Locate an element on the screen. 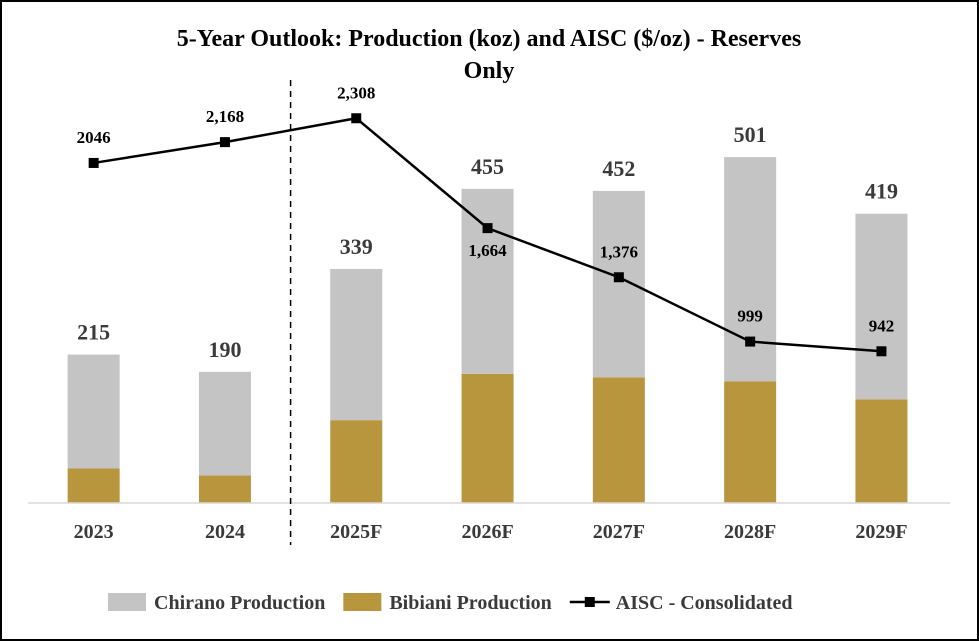  bar-total-label-2024: 190 is located at coordinates (224, 349).